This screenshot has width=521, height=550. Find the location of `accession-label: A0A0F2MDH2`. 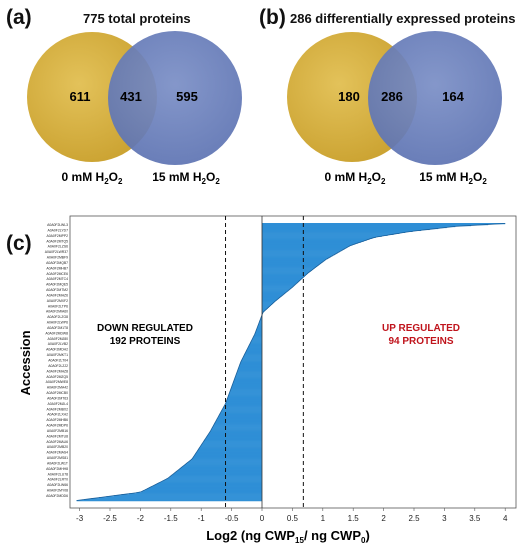

accession-label: A0A0F2MDH2 is located at coordinates (57, 350).